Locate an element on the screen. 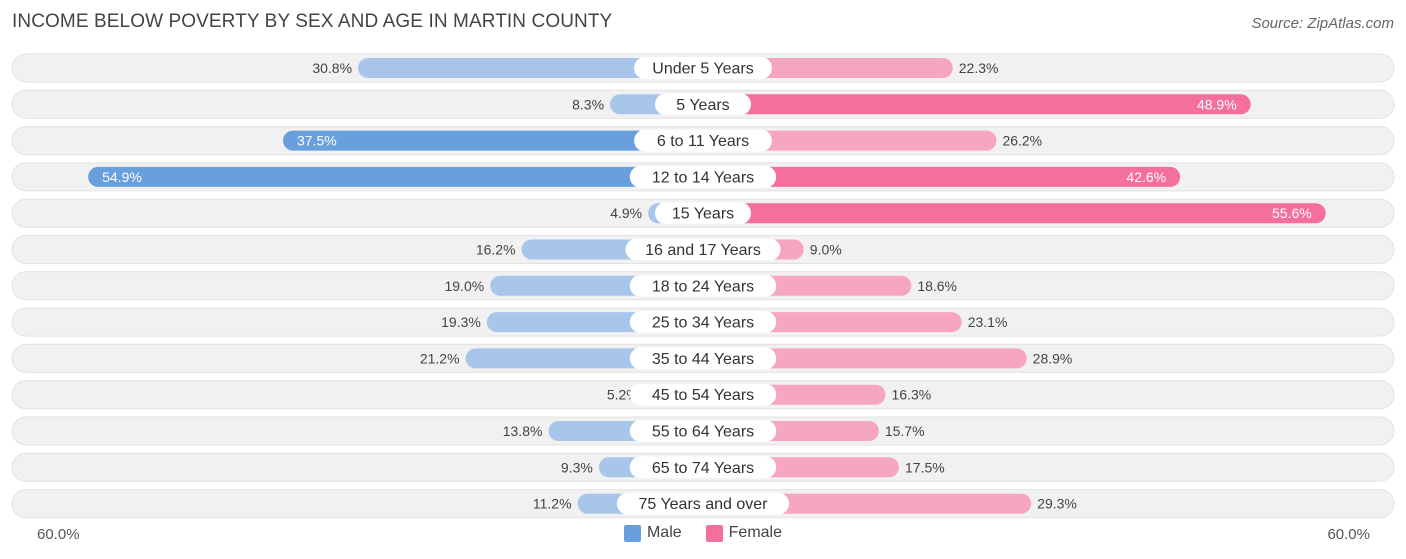 Image resolution: width=1406 pixels, height=559 pixels. category-label: 18 to 24 Years is located at coordinates (703, 286).